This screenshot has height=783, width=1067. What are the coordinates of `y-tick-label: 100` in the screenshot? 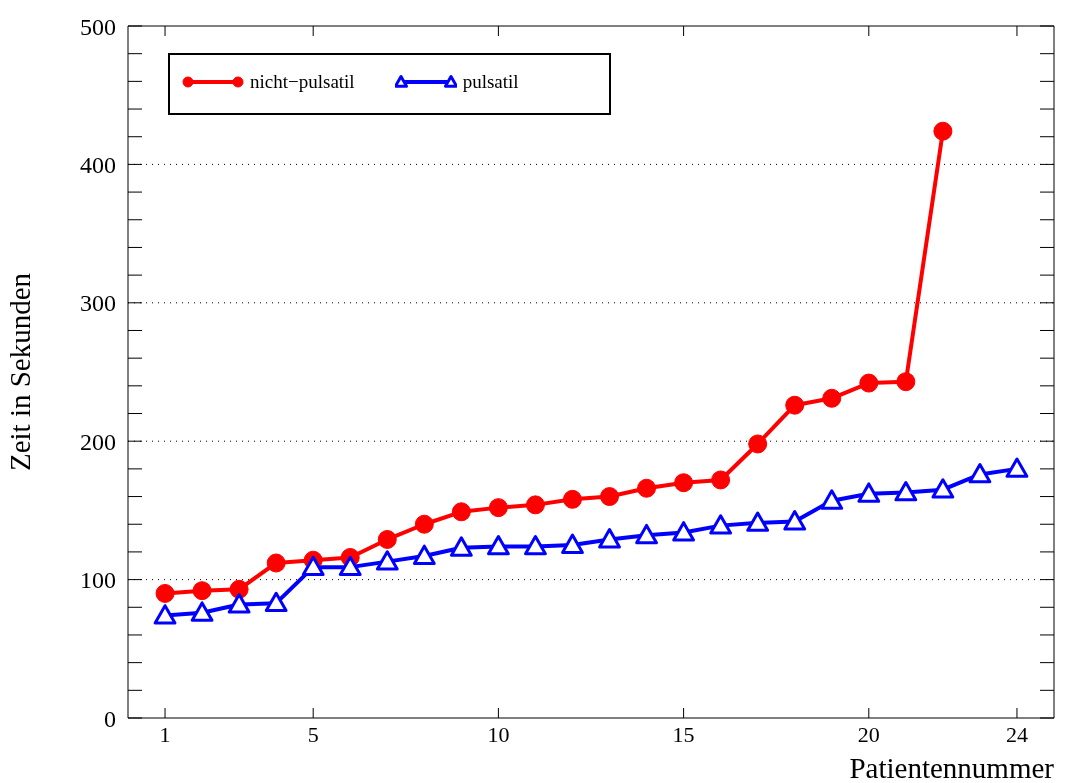 It's located at (98, 580).